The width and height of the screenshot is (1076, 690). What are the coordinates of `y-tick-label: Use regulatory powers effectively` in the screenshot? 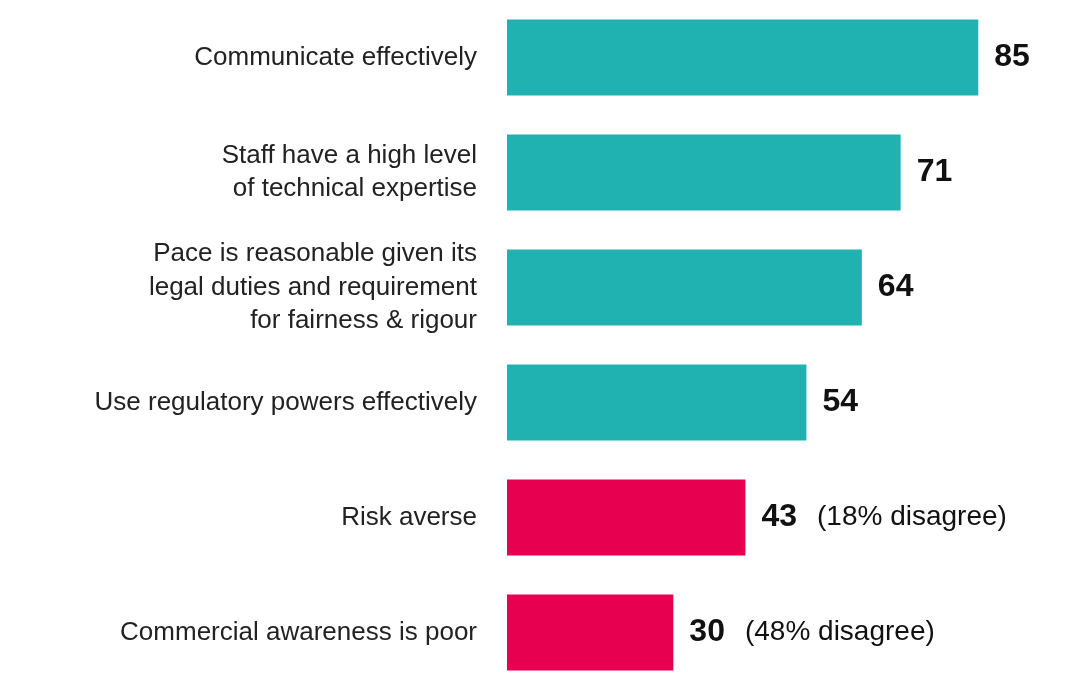 It's located at (285, 400).